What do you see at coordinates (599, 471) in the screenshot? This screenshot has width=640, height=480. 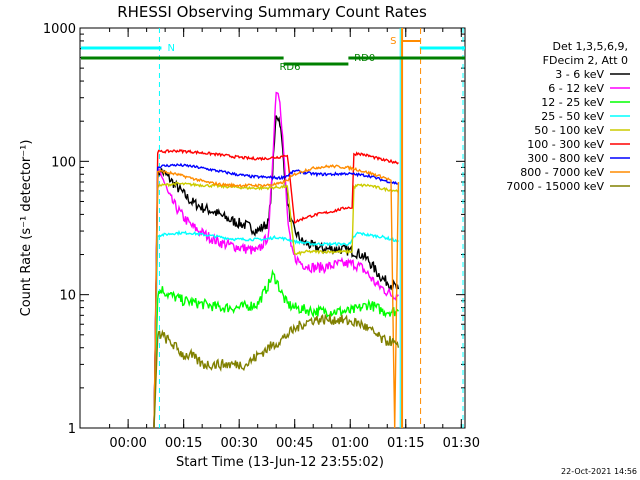 I see `timestamp-label: 22-Oct-2021 14:56` at bounding box center [599, 471].